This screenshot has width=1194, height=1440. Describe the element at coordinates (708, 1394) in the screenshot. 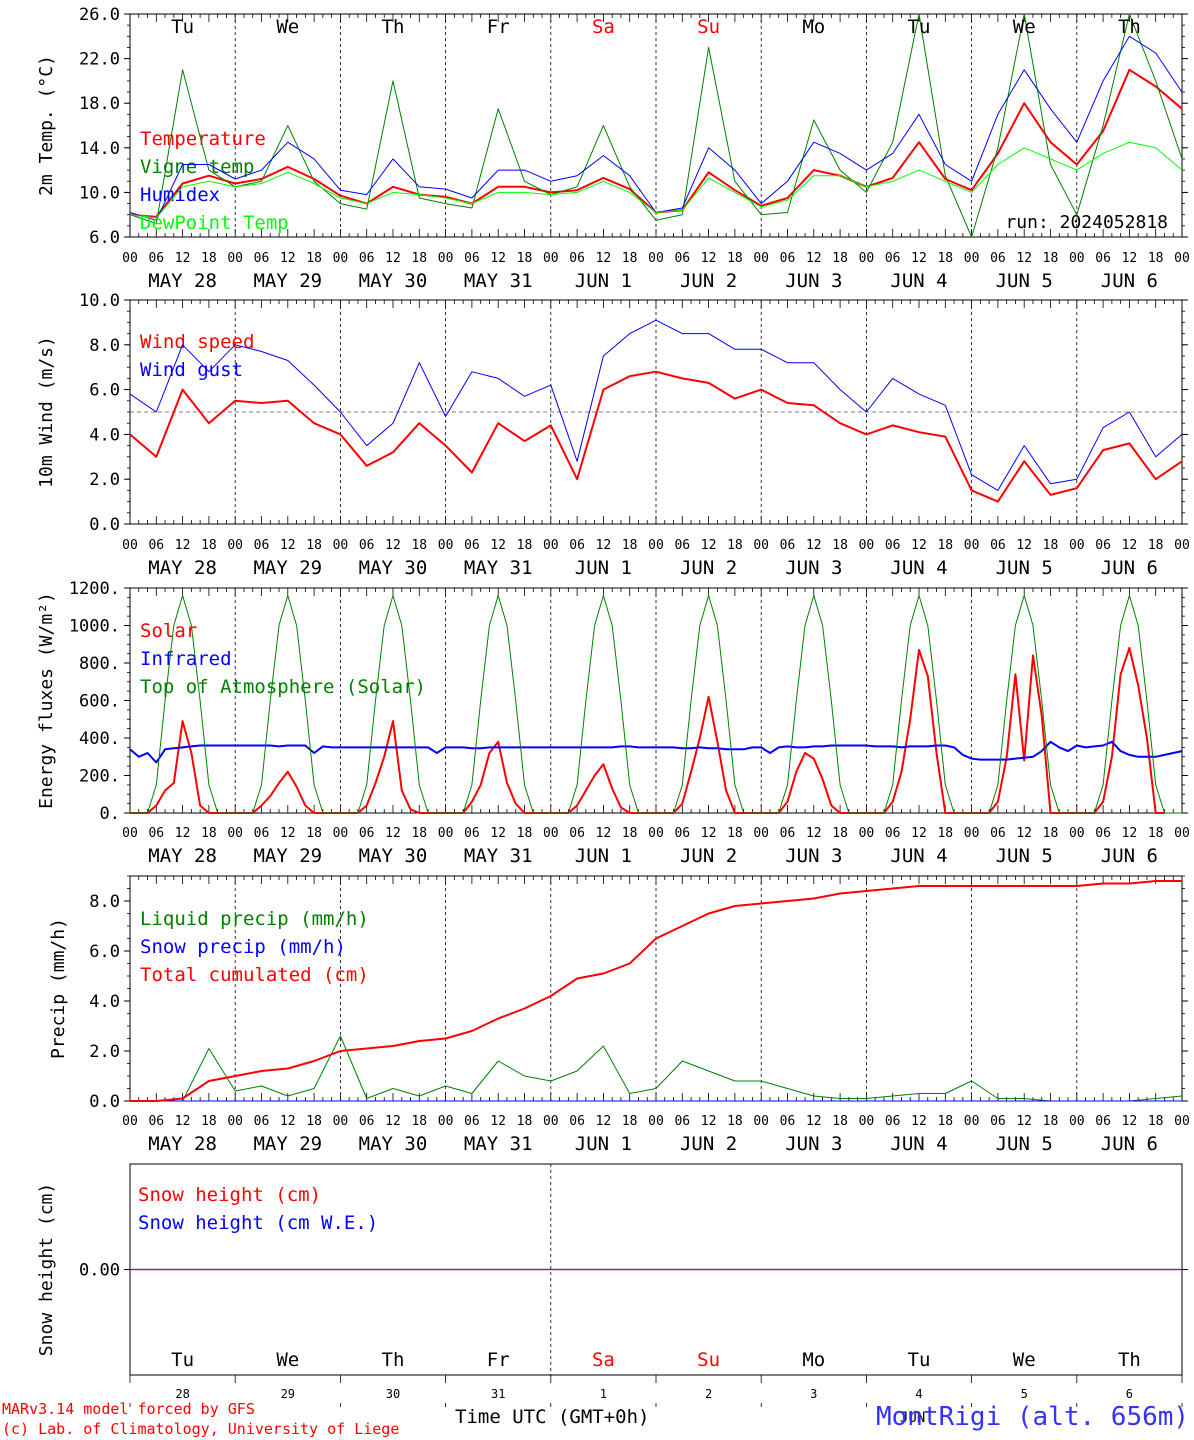

I see `day-number: 2` at that location.